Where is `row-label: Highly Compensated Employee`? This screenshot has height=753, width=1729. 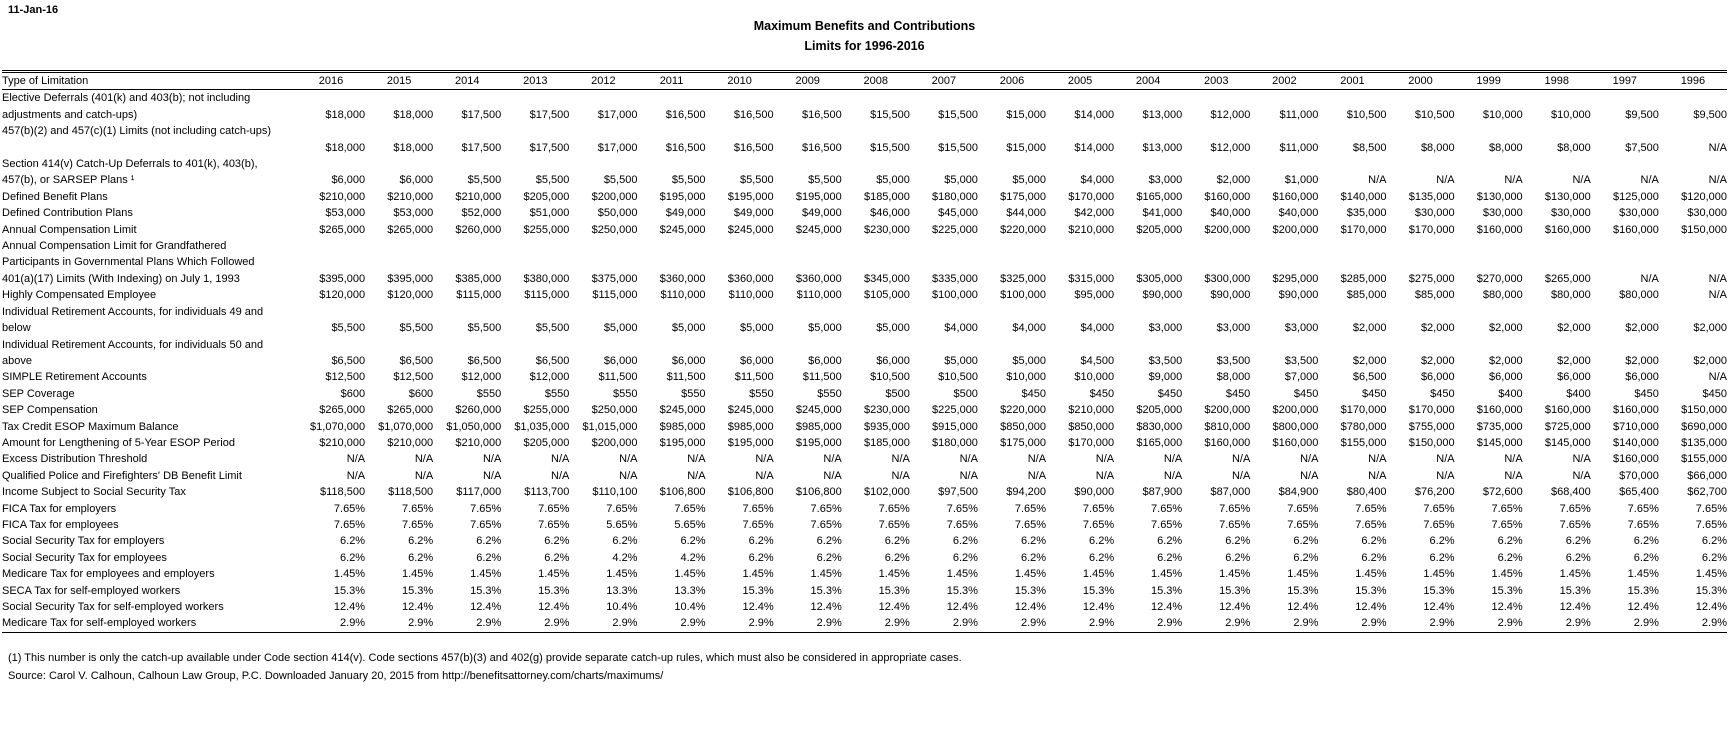
row-label: Highly Compensated Employee is located at coordinates (79, 295).